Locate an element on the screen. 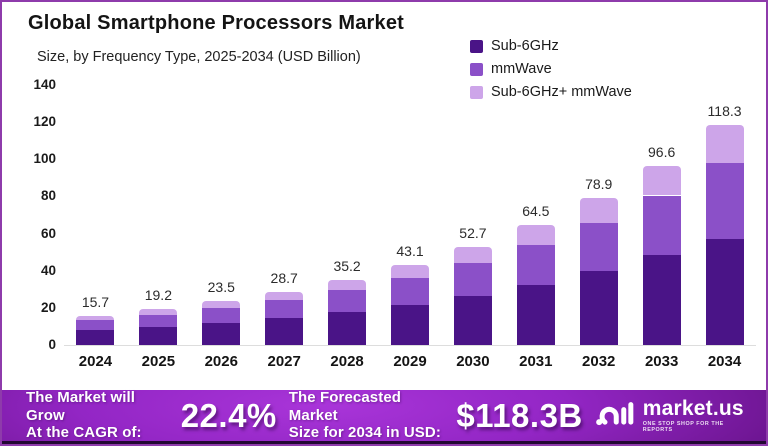  logo-tagline: ONE STOP SHOP FOR THE REPORTS is located at coordinates (683, 427).